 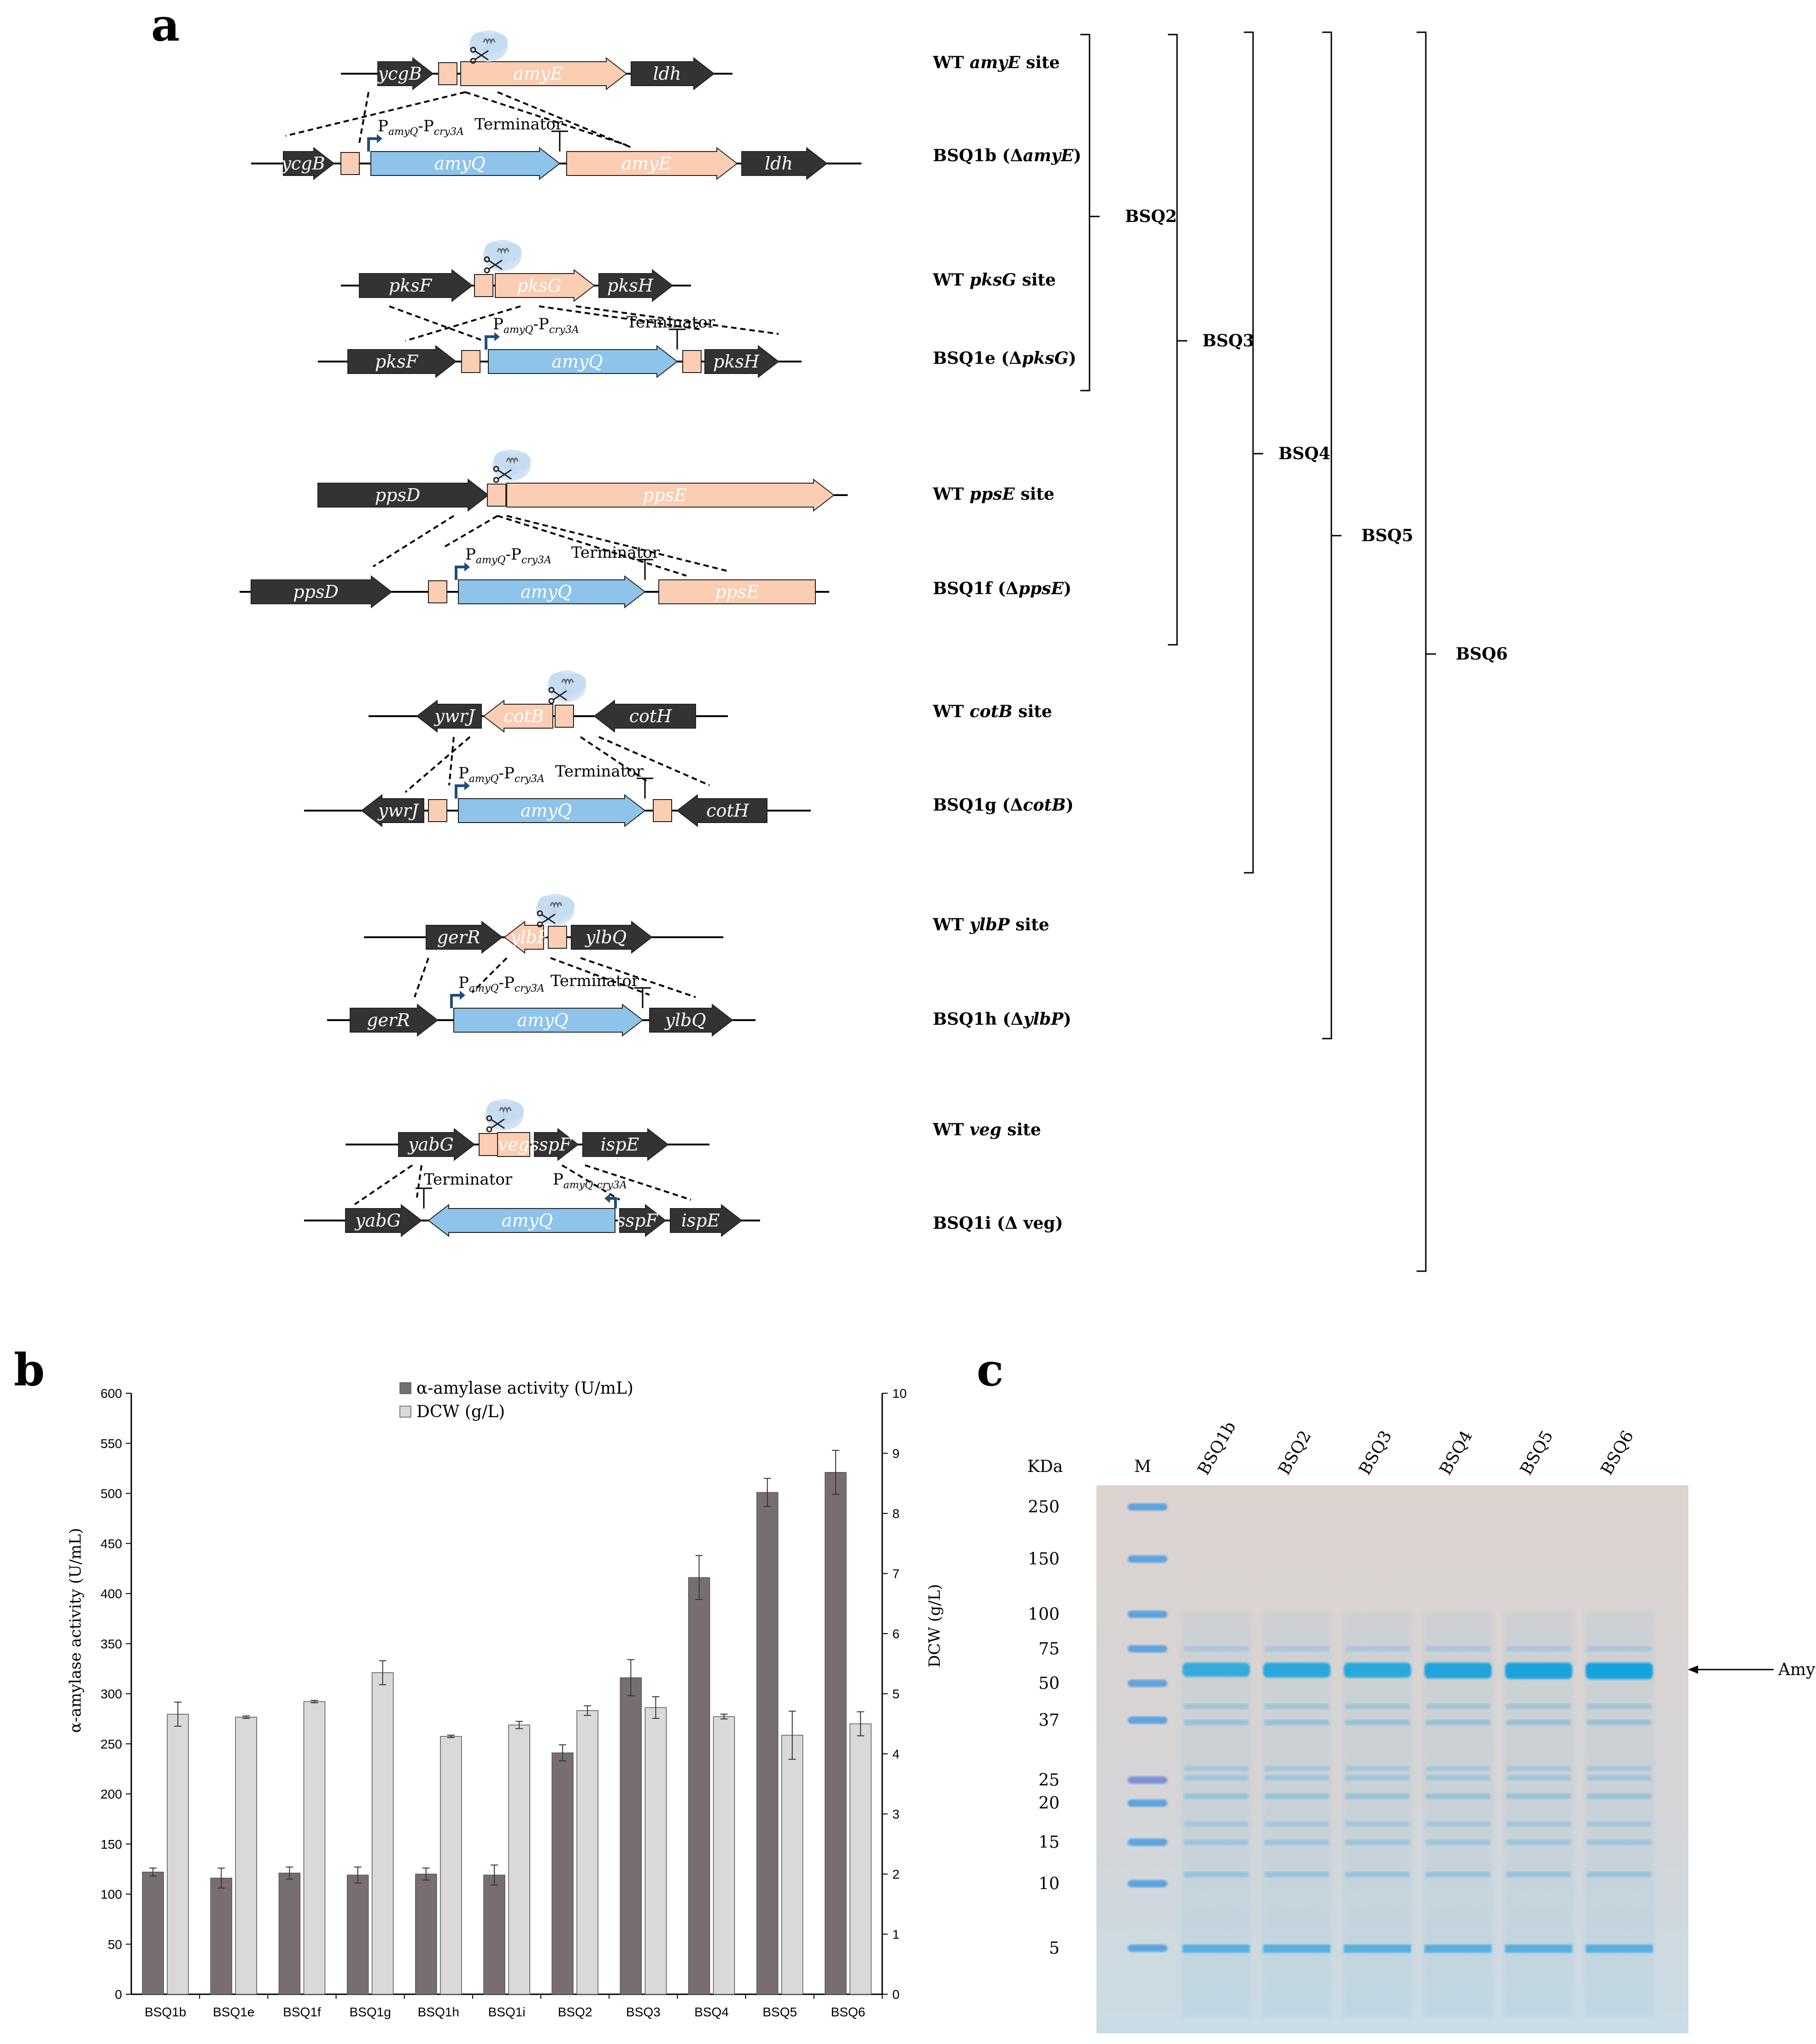 What do you see at coordinates (1049, 1720) in the screenshot?
I see `marker-size-label-37: 37` at bounding box center [1049, 1720].